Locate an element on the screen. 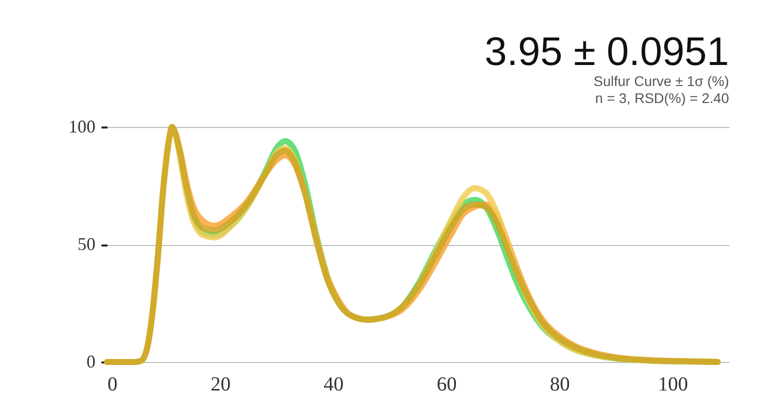  y-tick-label: 50 is located at coordinates (87, 244).